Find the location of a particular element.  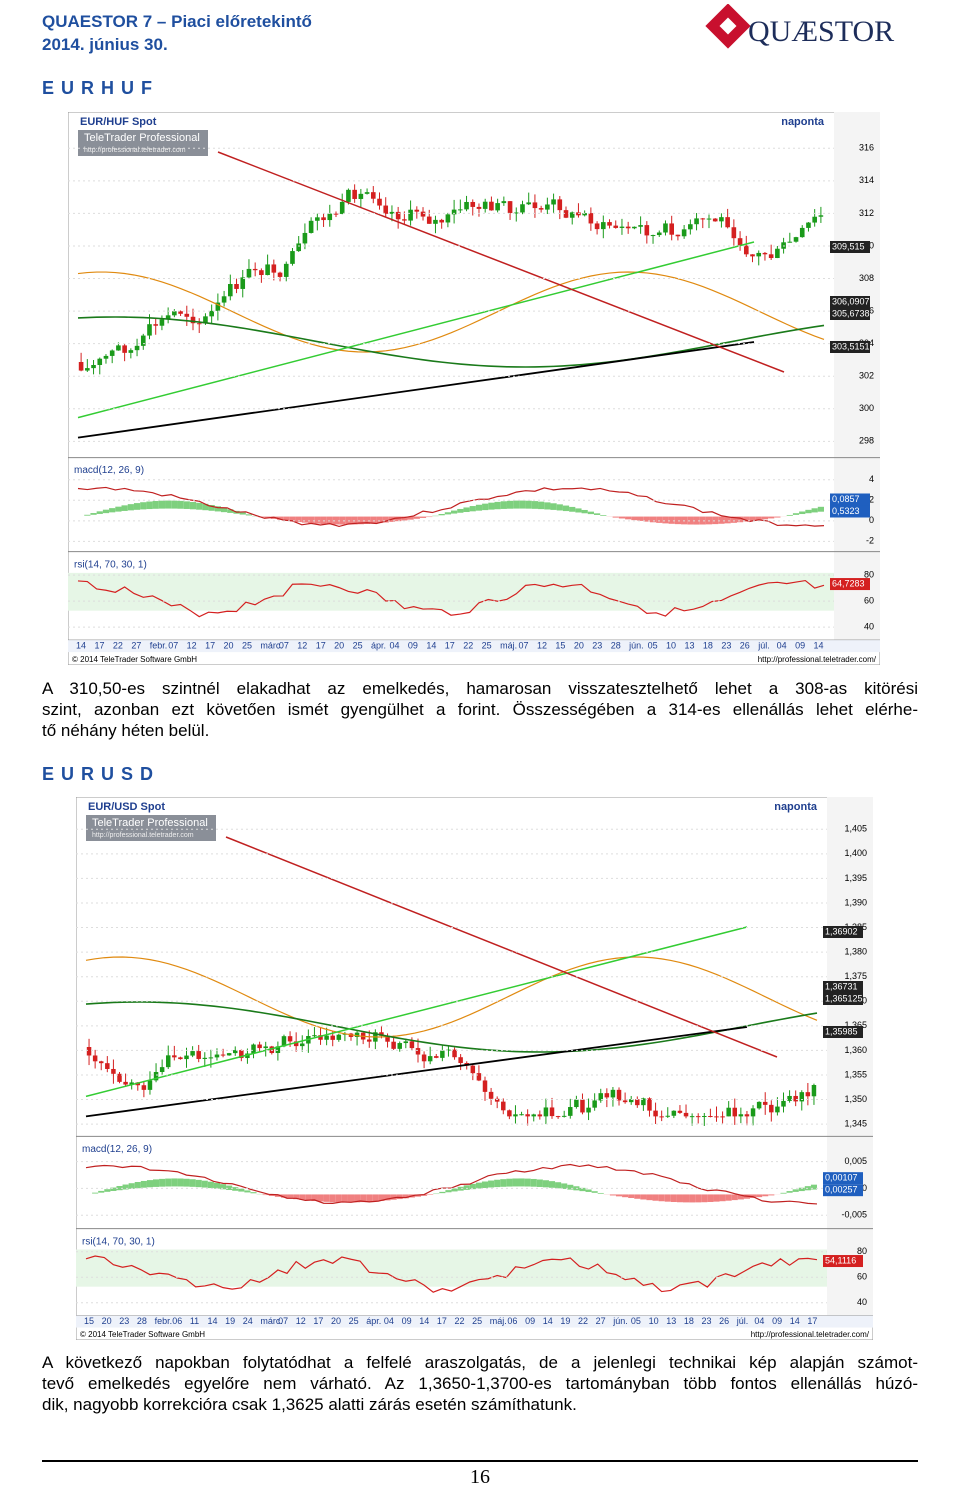

period: naponta is located at coordinates (796, 807).